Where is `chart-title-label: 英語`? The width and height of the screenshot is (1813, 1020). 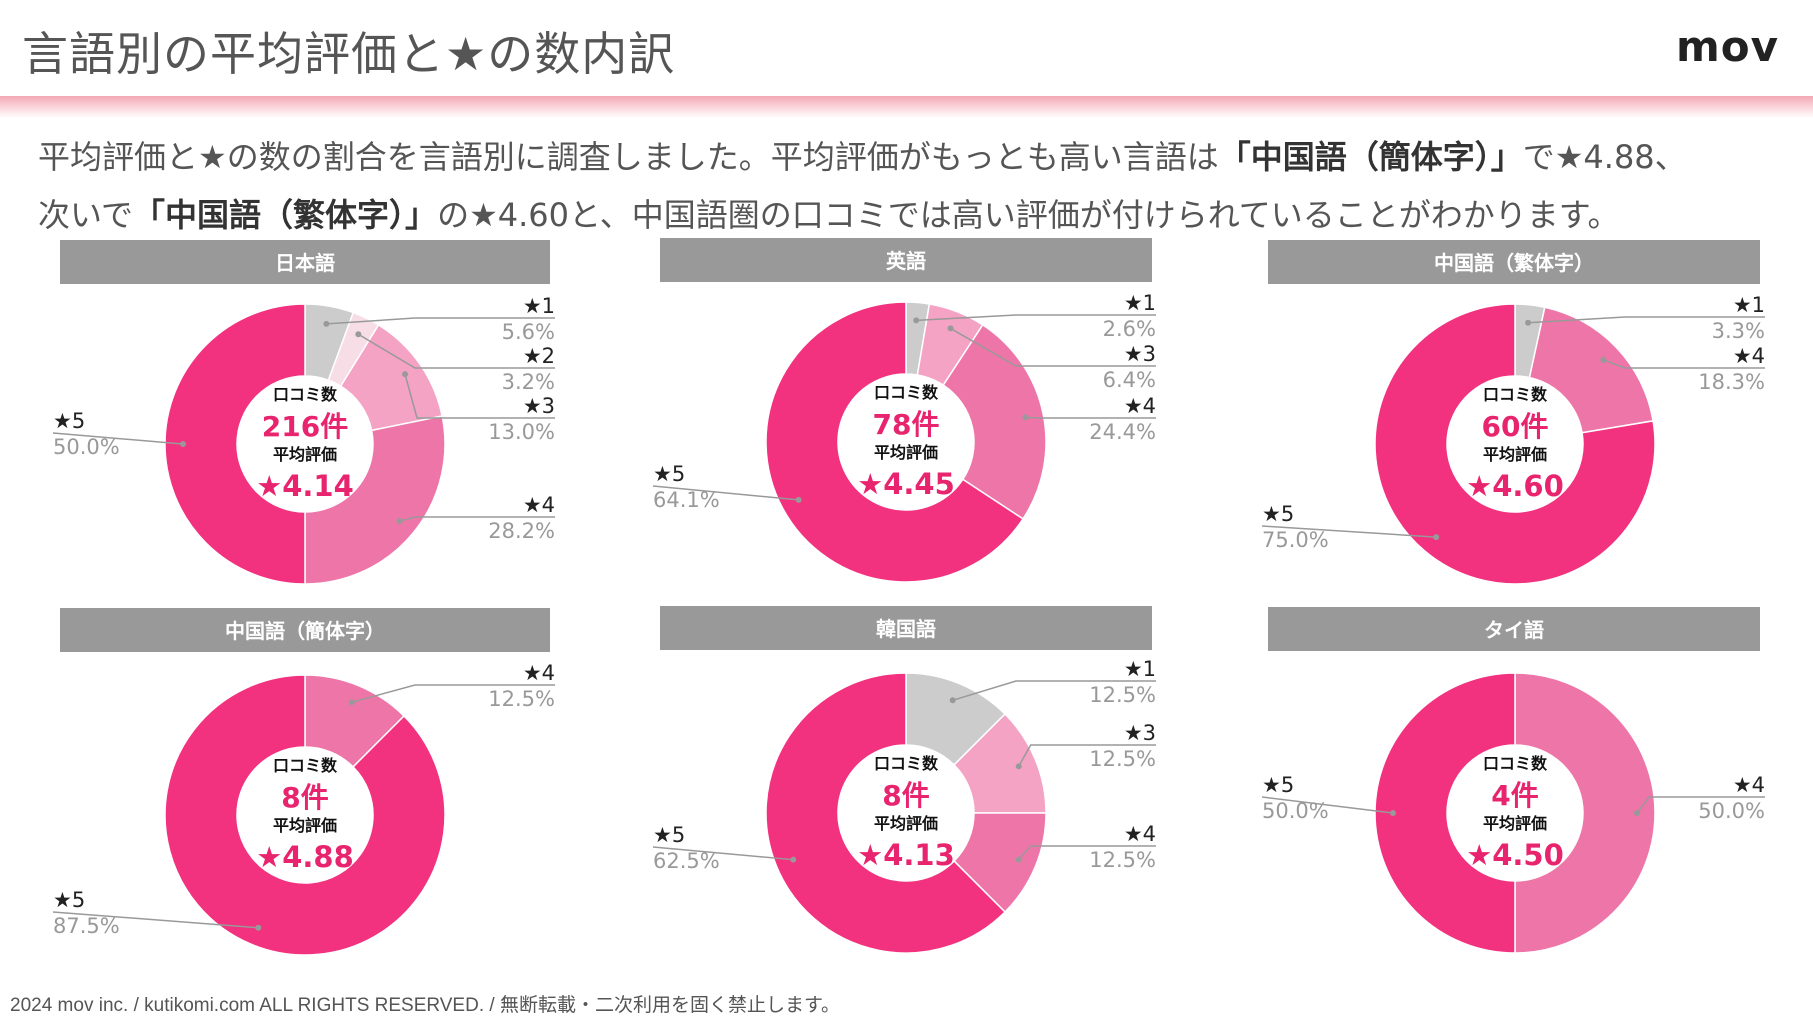 chart-title-label: 英語 is located at coordinates (906, 261).